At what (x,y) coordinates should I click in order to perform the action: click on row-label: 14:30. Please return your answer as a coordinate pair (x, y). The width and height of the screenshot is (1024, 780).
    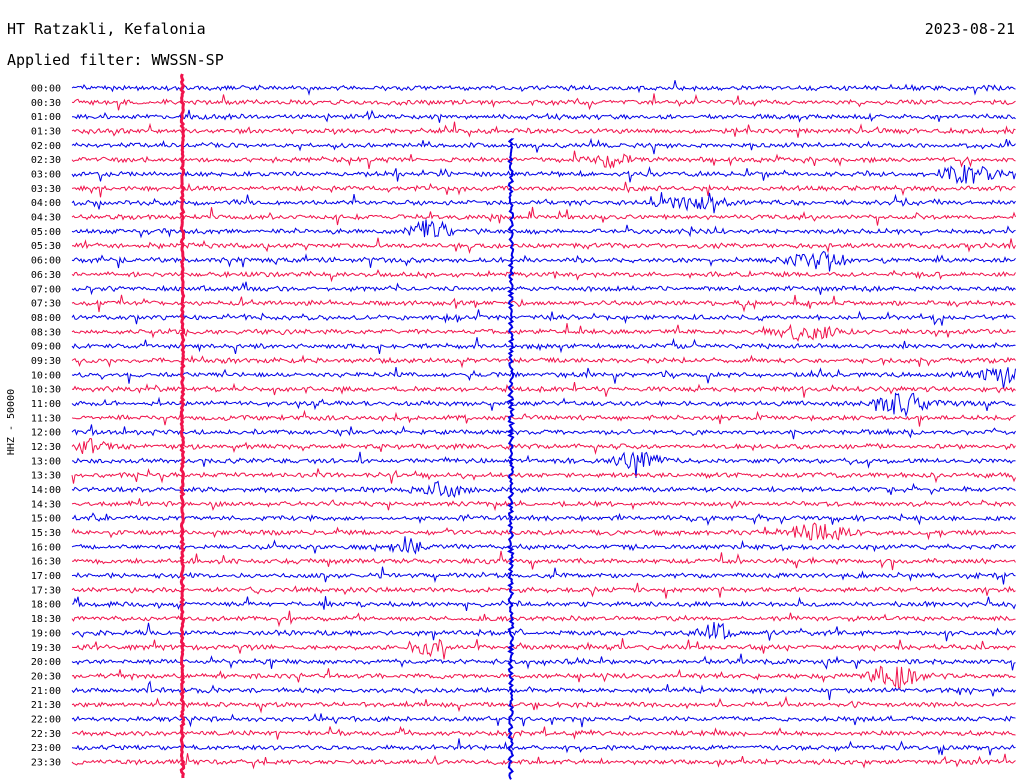
    Looking at the image, I should click on (46, 504).